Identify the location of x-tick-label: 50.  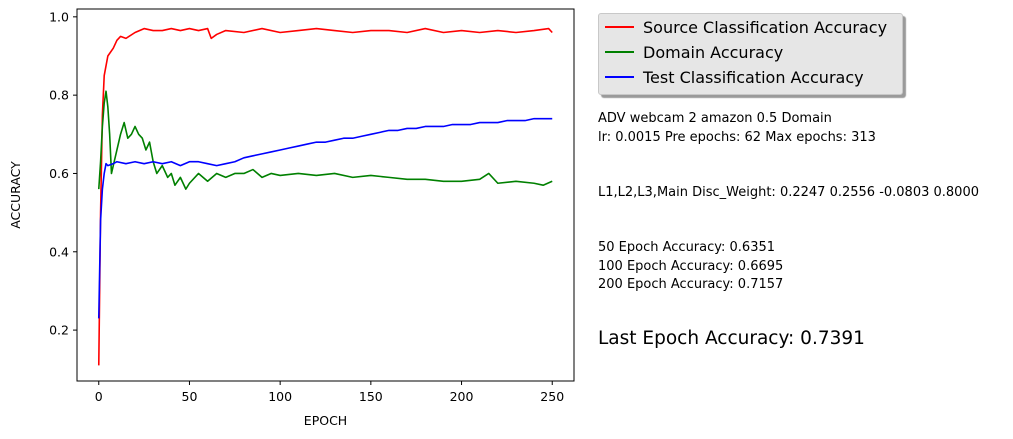
(190, 396).